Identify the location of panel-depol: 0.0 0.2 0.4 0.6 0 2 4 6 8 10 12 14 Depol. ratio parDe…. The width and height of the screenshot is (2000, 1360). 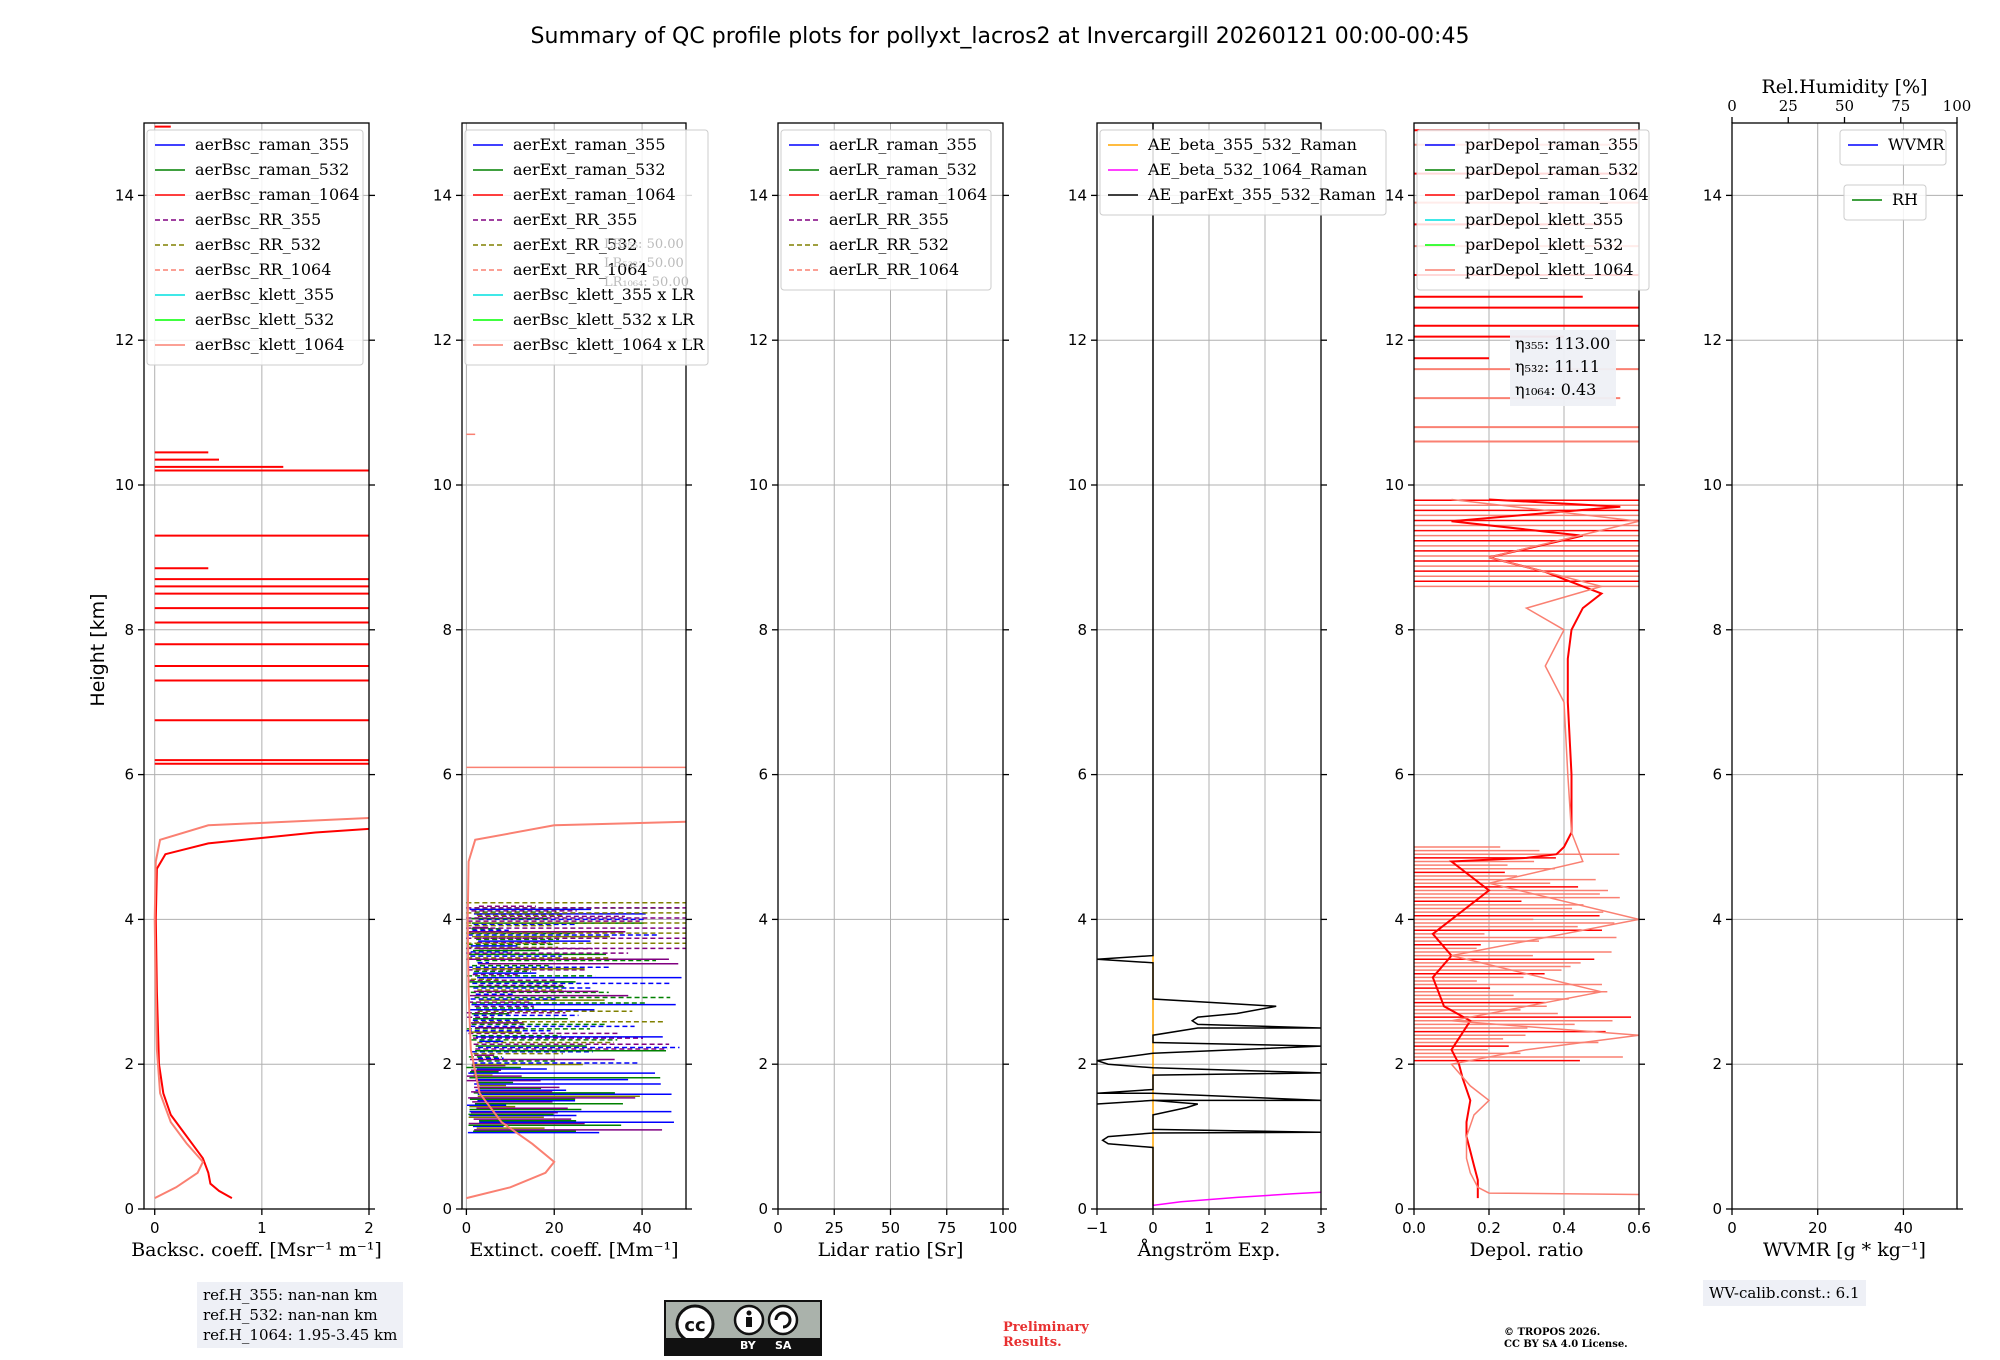
(1518, 691).